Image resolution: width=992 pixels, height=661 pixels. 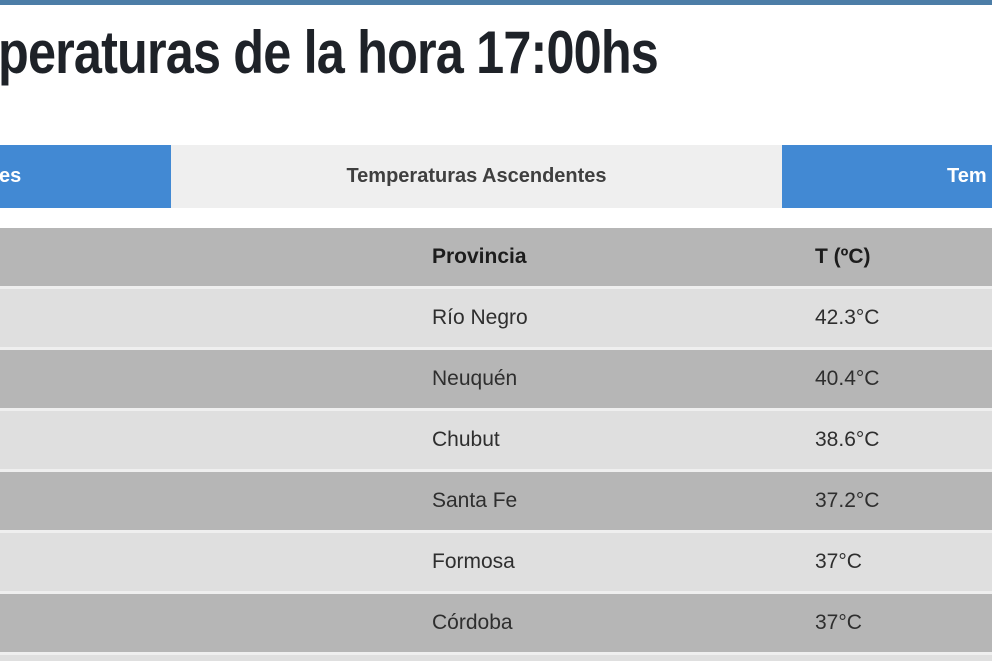 I want to click on table-row: Río Negro 42.3°C, so click(x=496, y=319).